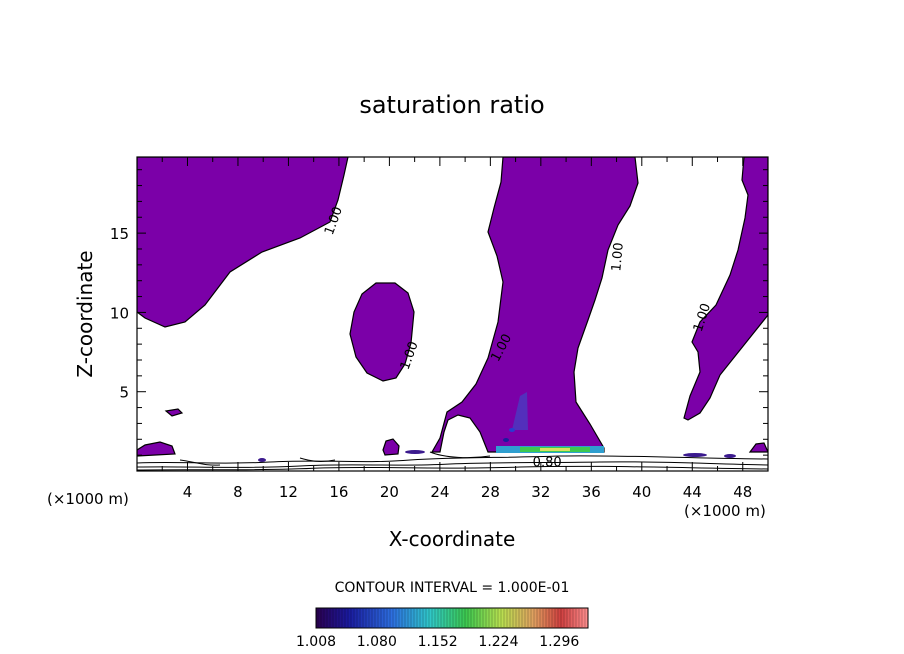 This screenshot has height=654, width=904. What do you see at coordinates (742, 492) in the screenshot?
I see `x-tick-label: 48` at bounding box center [742, 492].